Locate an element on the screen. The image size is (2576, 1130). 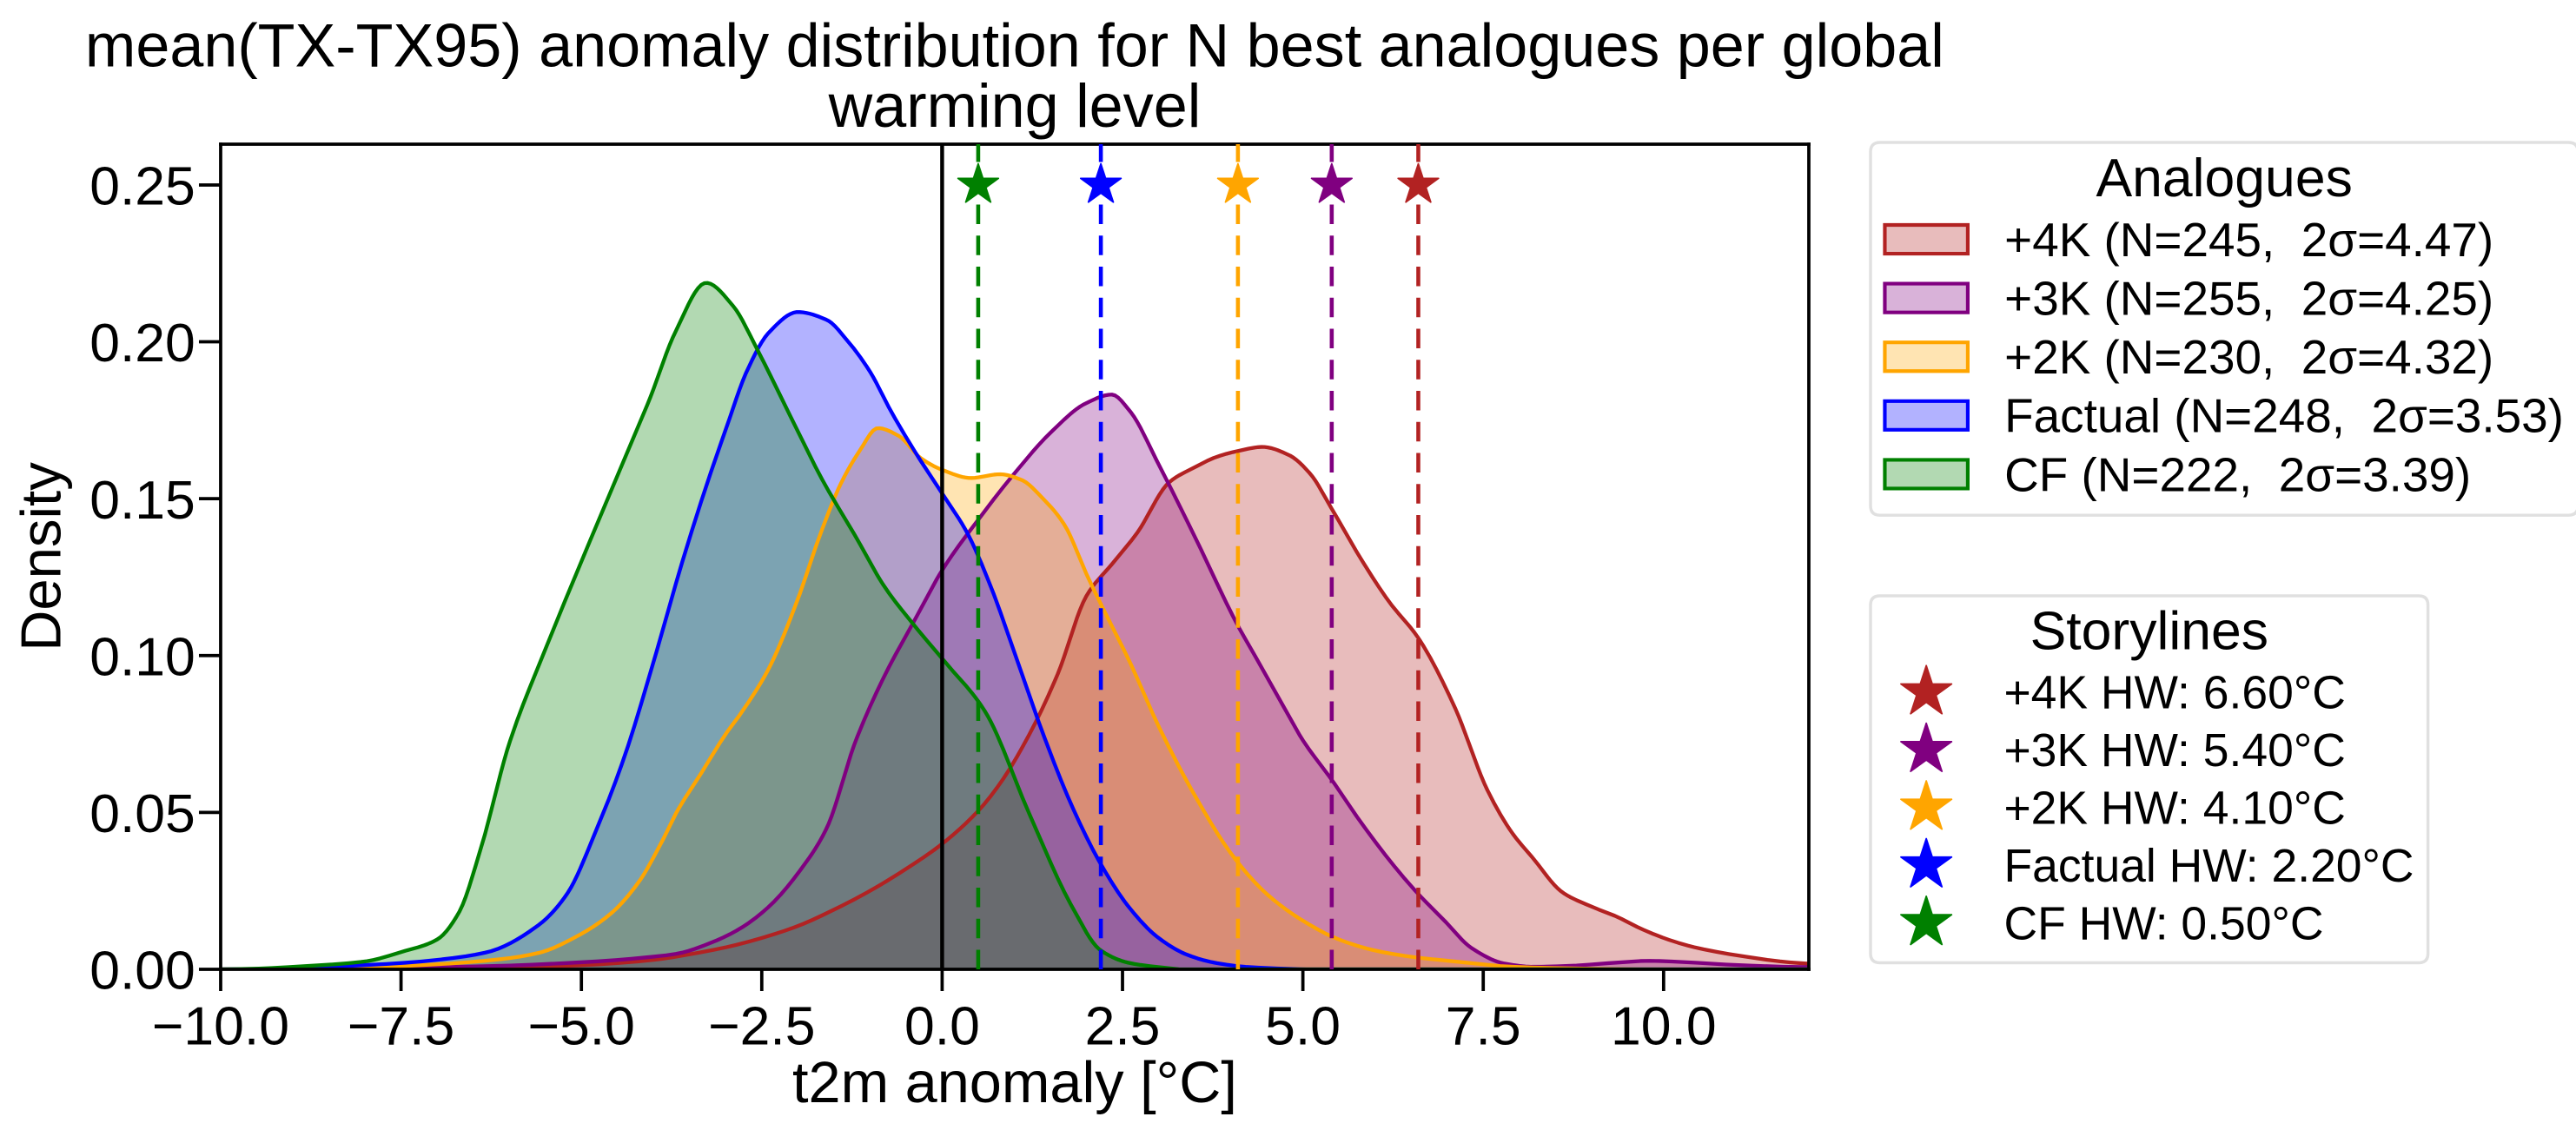
svg-text: 2.5 is located at coordinates (1123, 1025).